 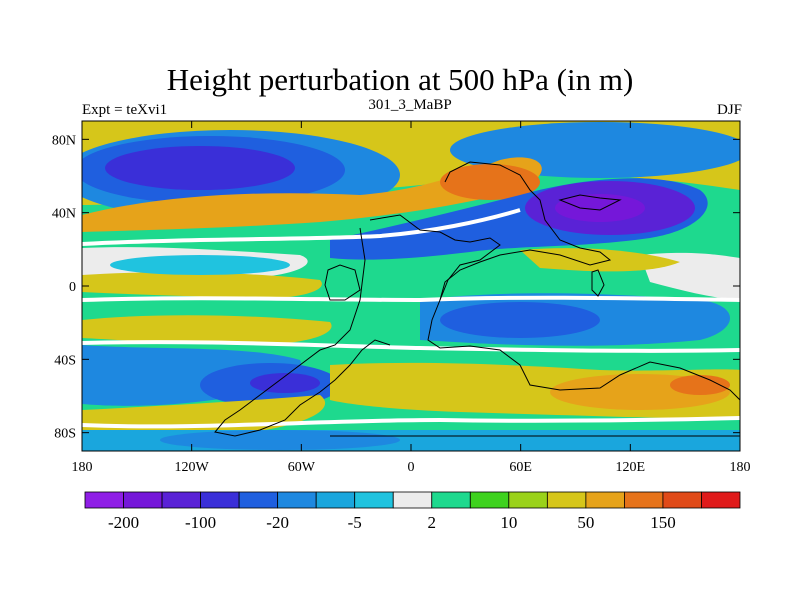 What do you see at coordinates (700, 385) in the screenshot?
I see `field-south-orange-core` at bounding box center [700, 385].